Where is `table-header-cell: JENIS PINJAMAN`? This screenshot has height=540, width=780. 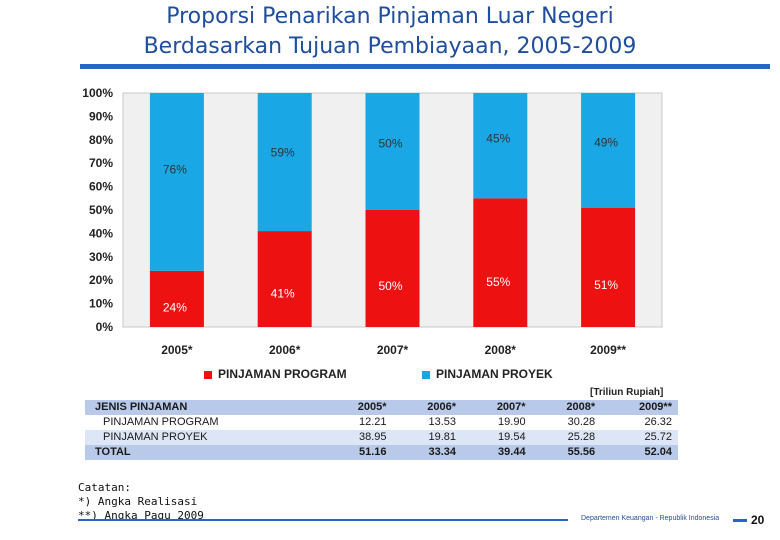
table-header-cell: JENIS PINJAMAN is located at coordinates (204, 407).